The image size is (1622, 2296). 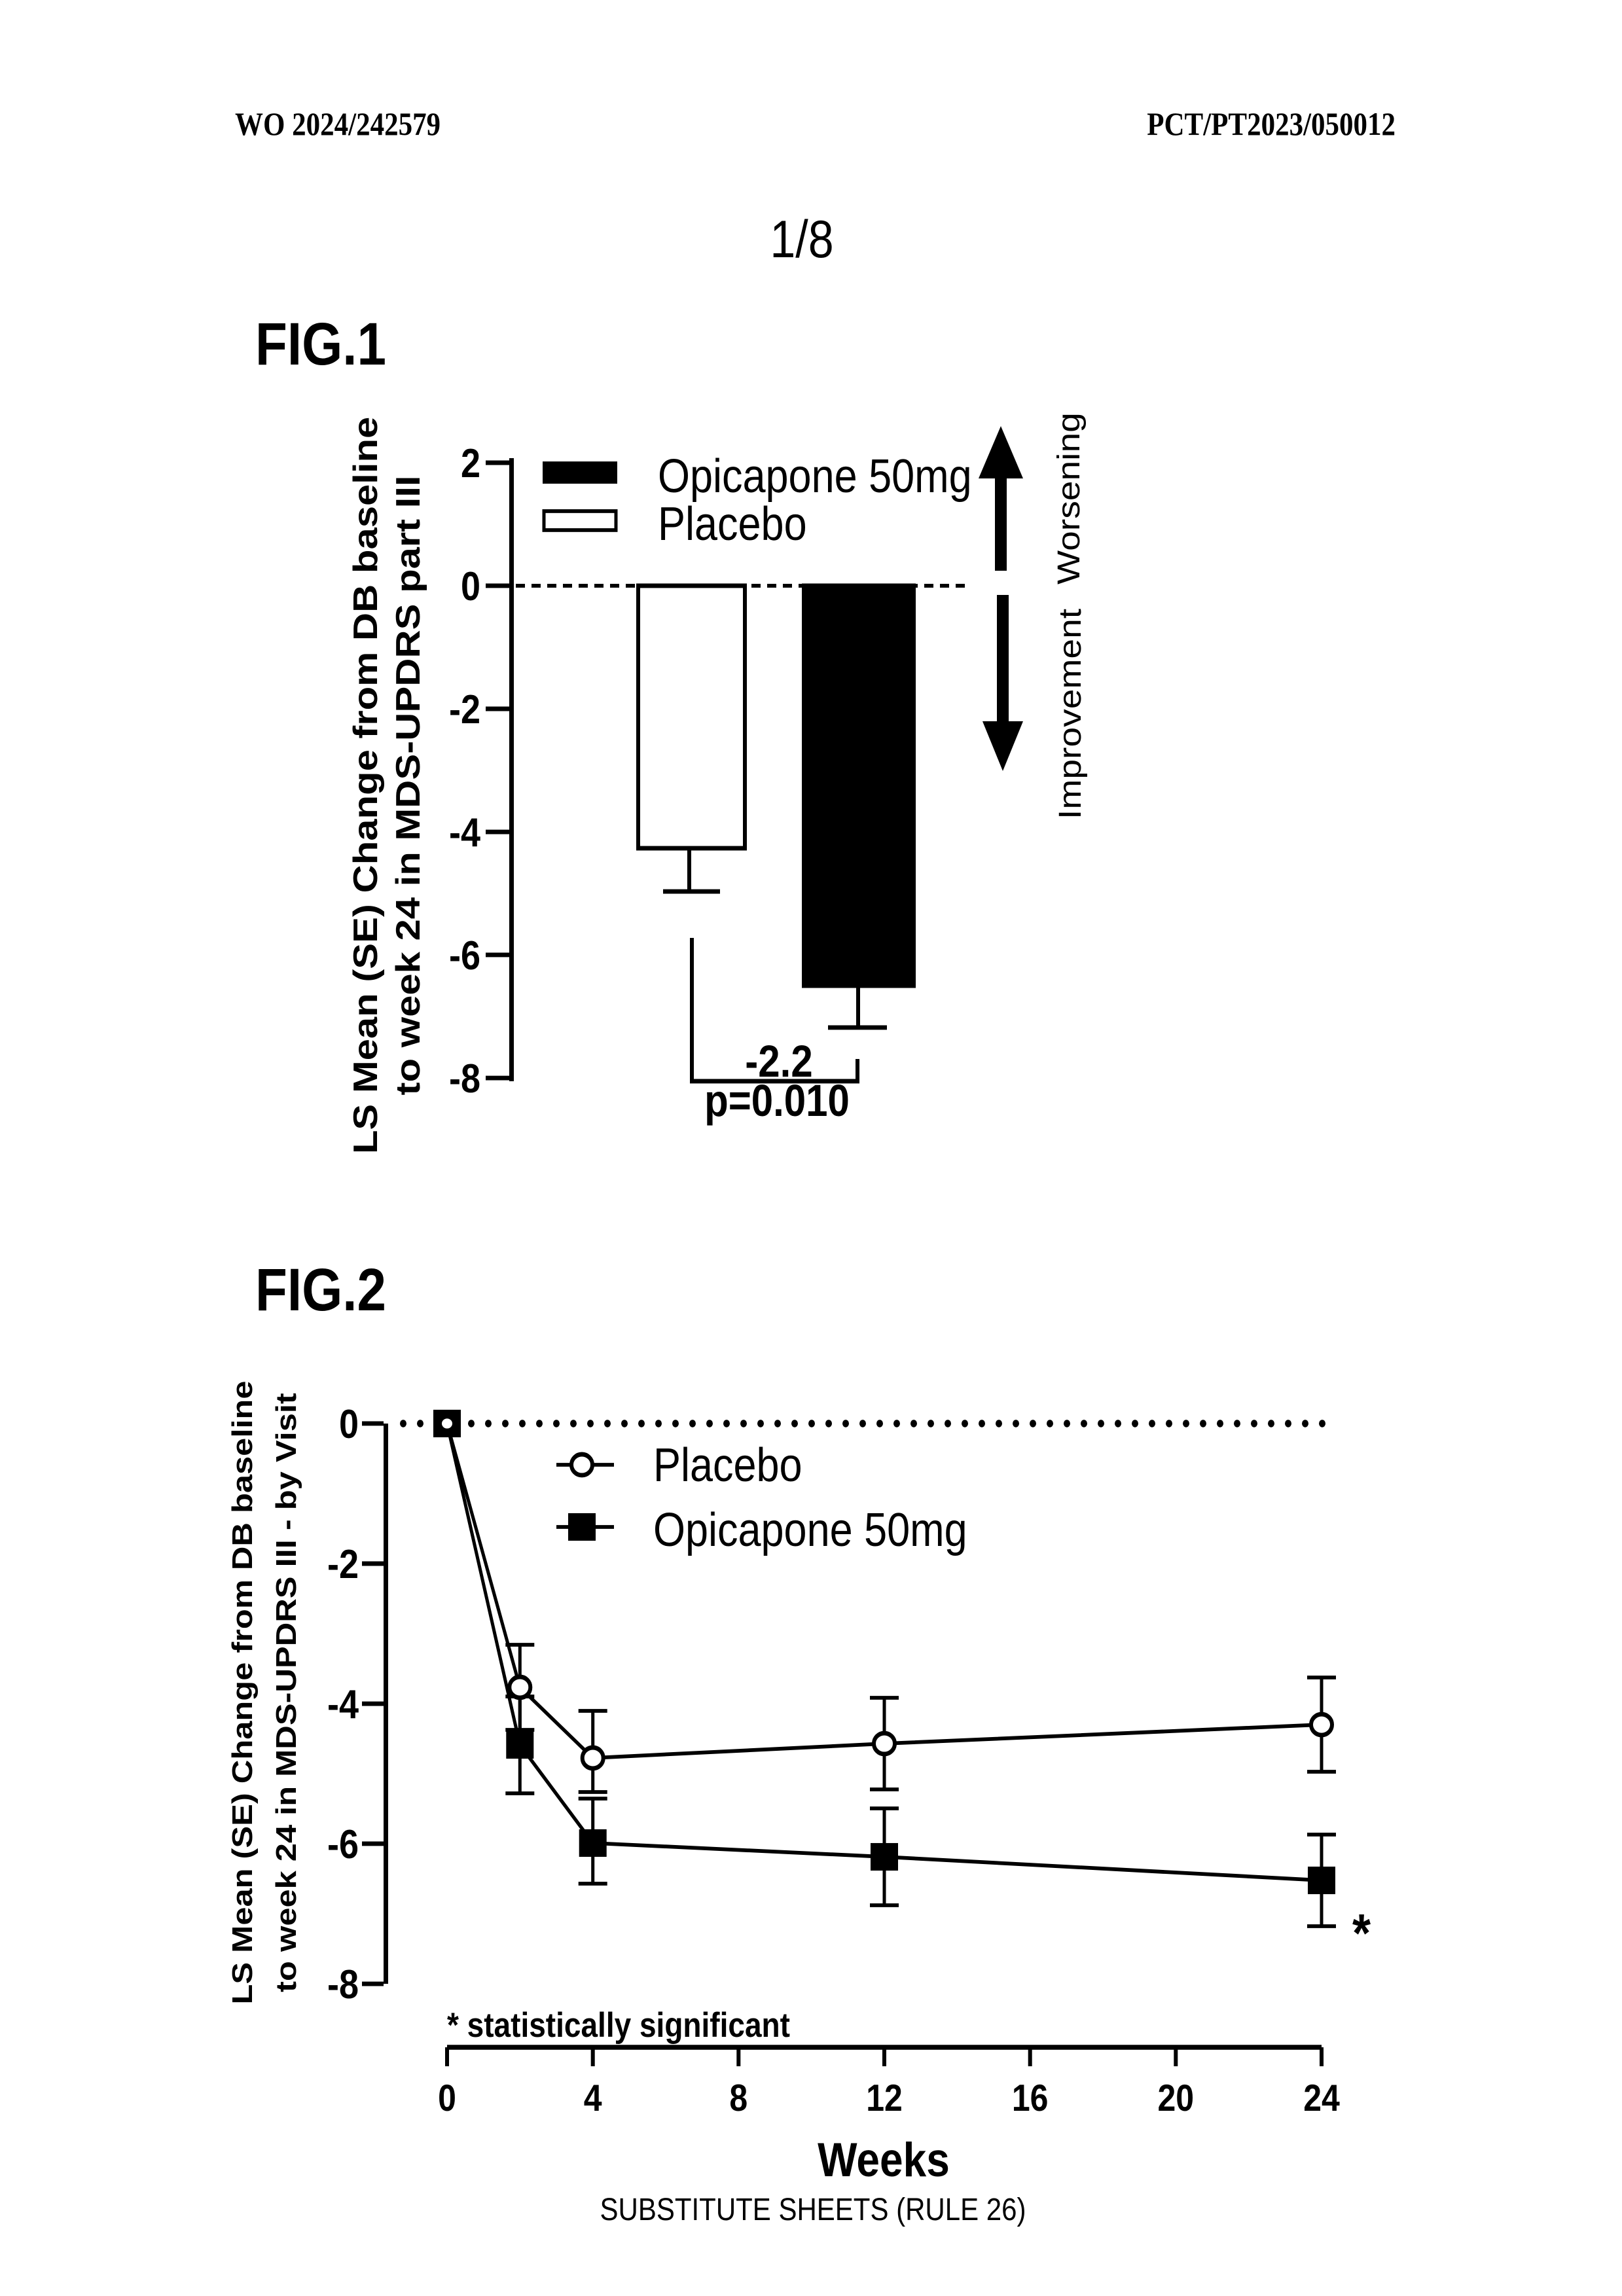 I want to click on svg-text: 1/8, so click(x=801, y=238).